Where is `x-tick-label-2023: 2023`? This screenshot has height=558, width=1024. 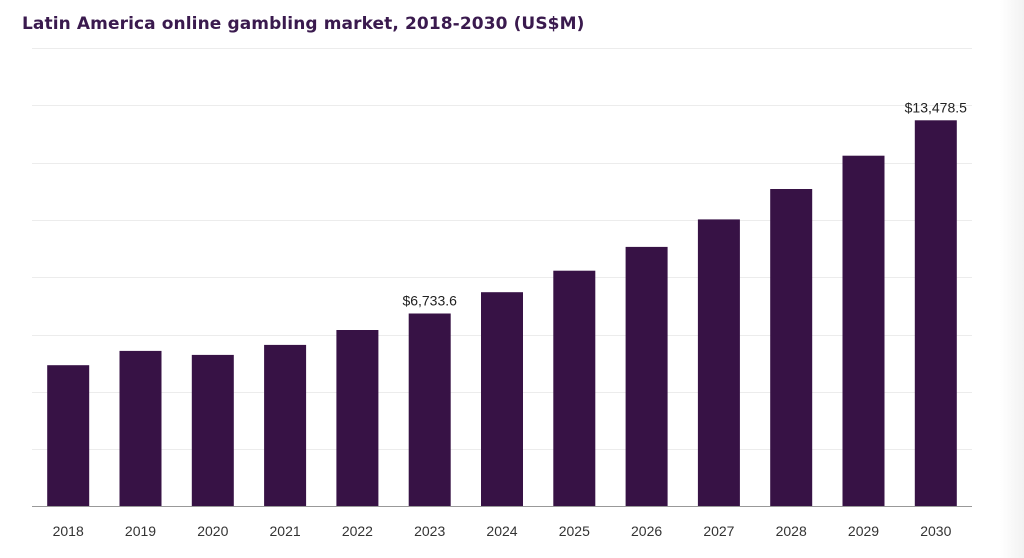
x-tick-label-2023: 2023 is located at coordinates (429, 531).